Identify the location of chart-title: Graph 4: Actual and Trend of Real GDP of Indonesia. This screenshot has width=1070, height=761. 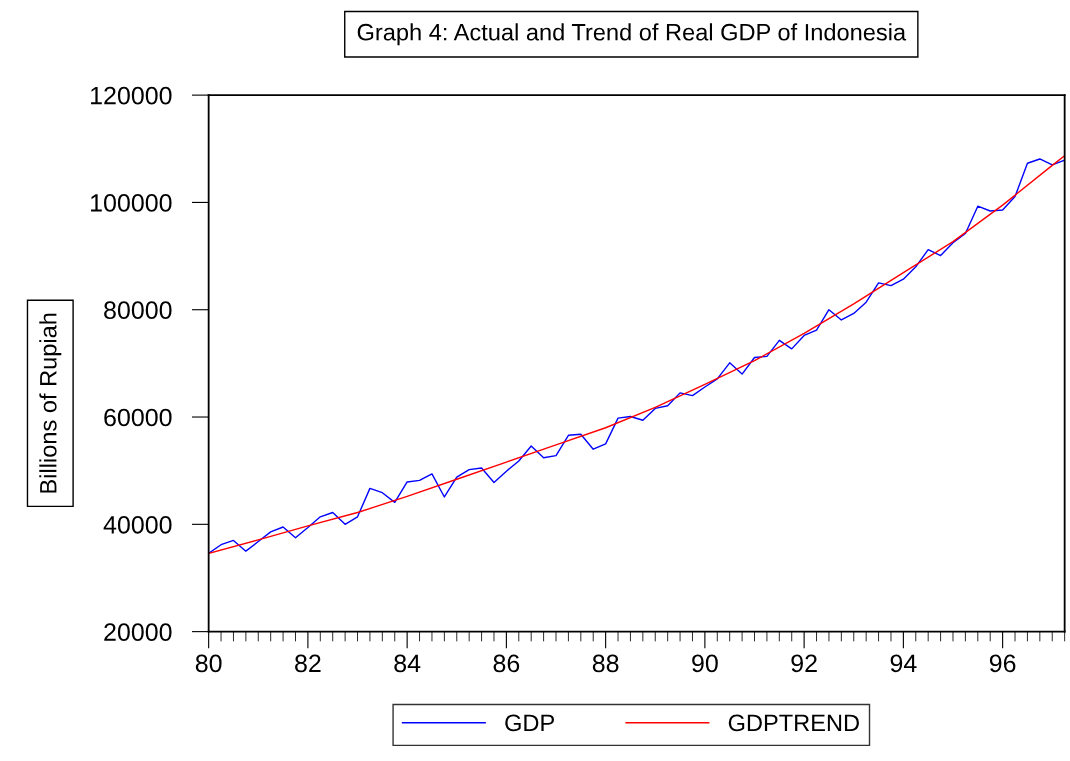
(632, 34).